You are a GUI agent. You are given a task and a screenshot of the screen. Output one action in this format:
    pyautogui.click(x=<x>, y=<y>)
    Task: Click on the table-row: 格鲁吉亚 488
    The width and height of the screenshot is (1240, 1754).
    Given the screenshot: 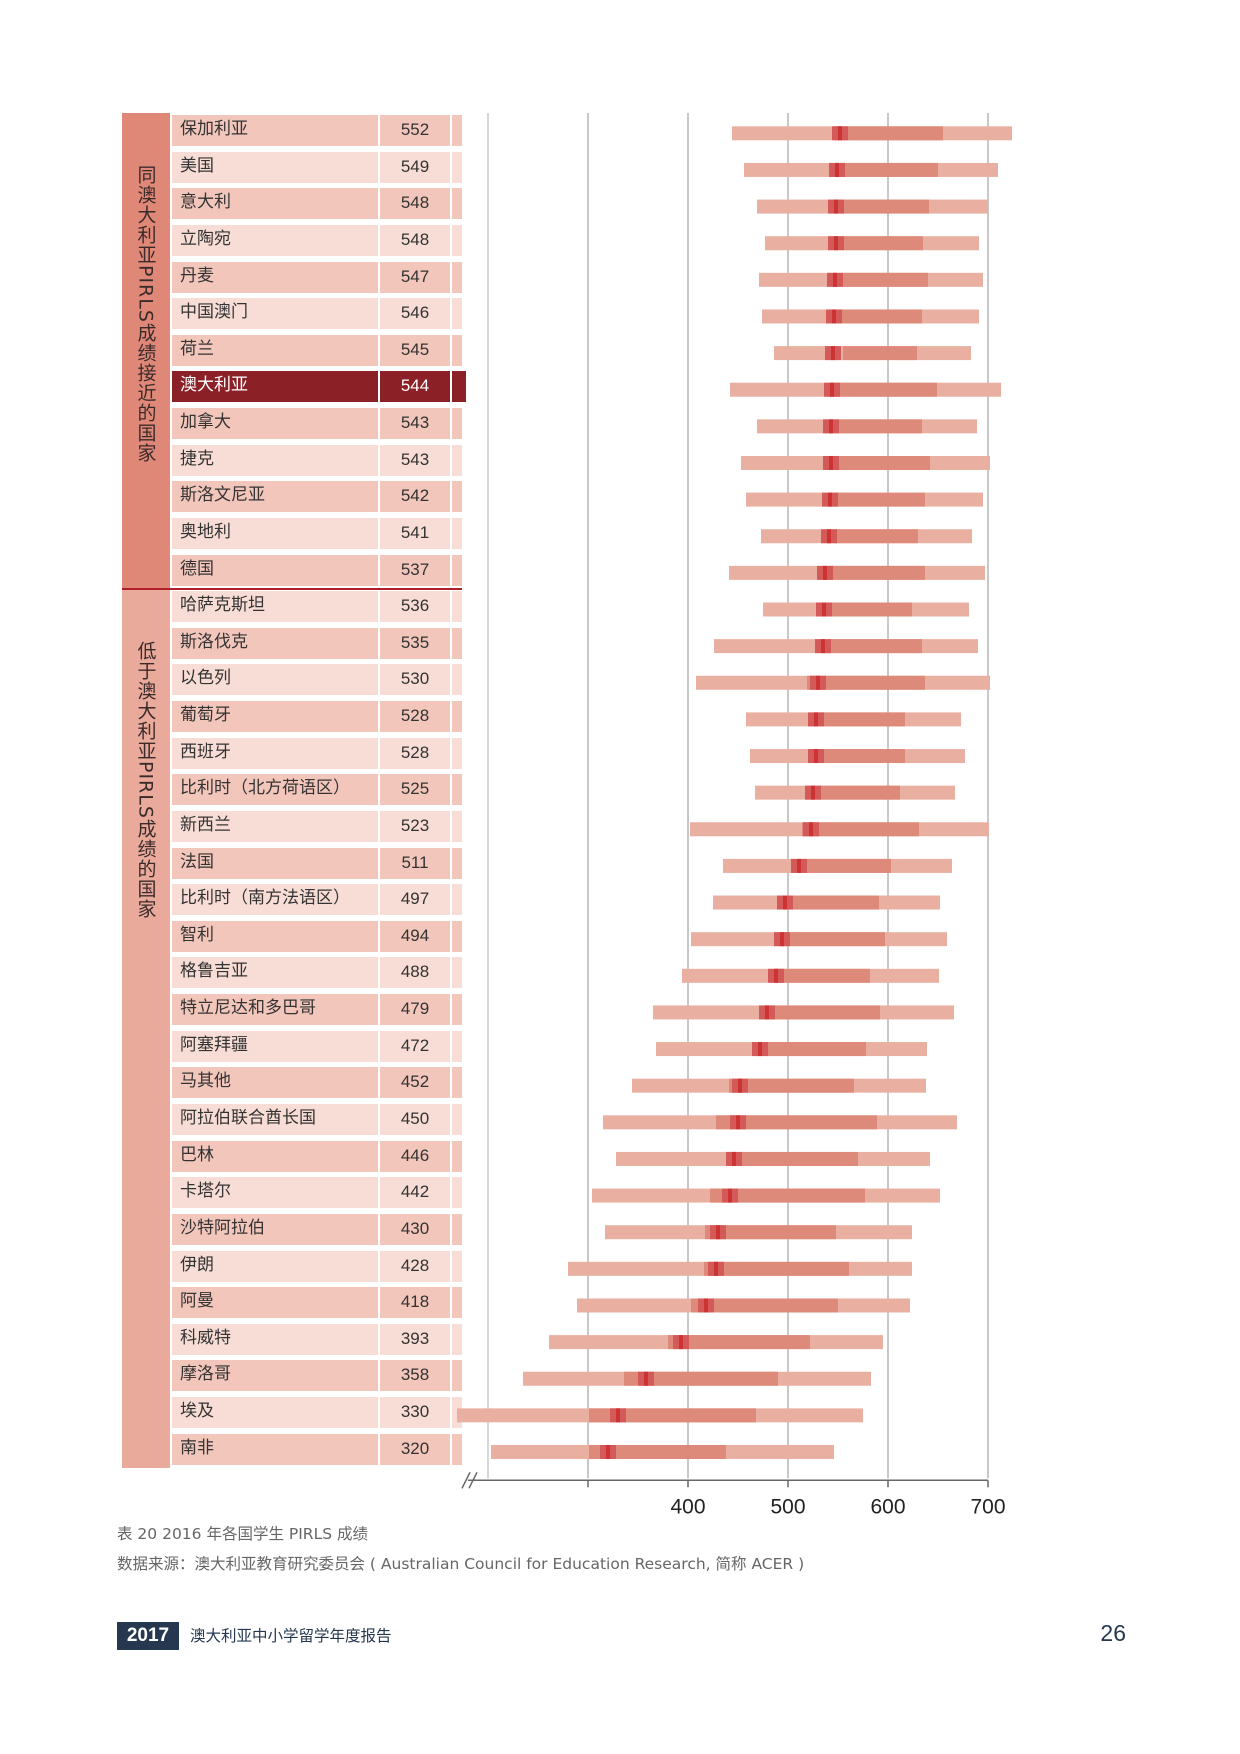 What is the action you would take?
    pyautogui.click(x=317, y=972)
    